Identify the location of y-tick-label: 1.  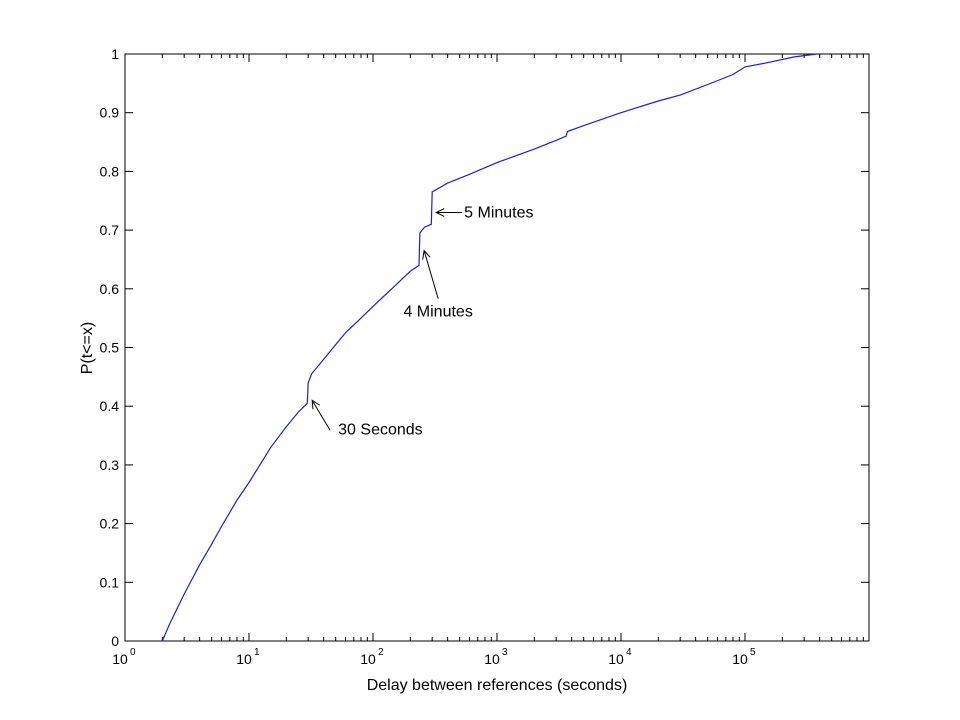
(115, 54).